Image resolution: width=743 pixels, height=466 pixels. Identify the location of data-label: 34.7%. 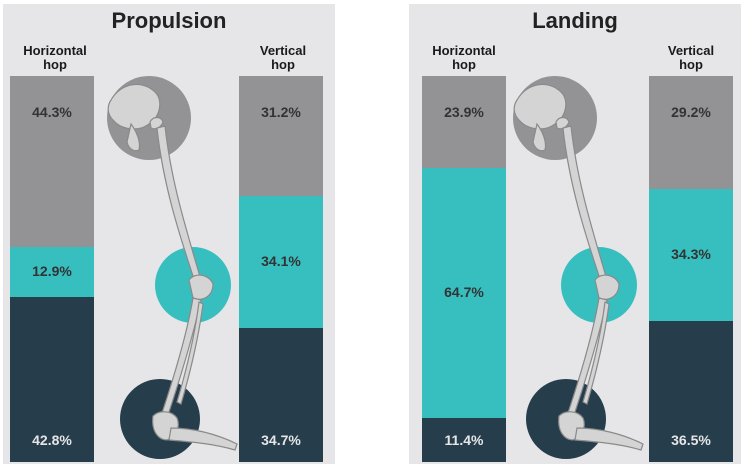
(281, 440).